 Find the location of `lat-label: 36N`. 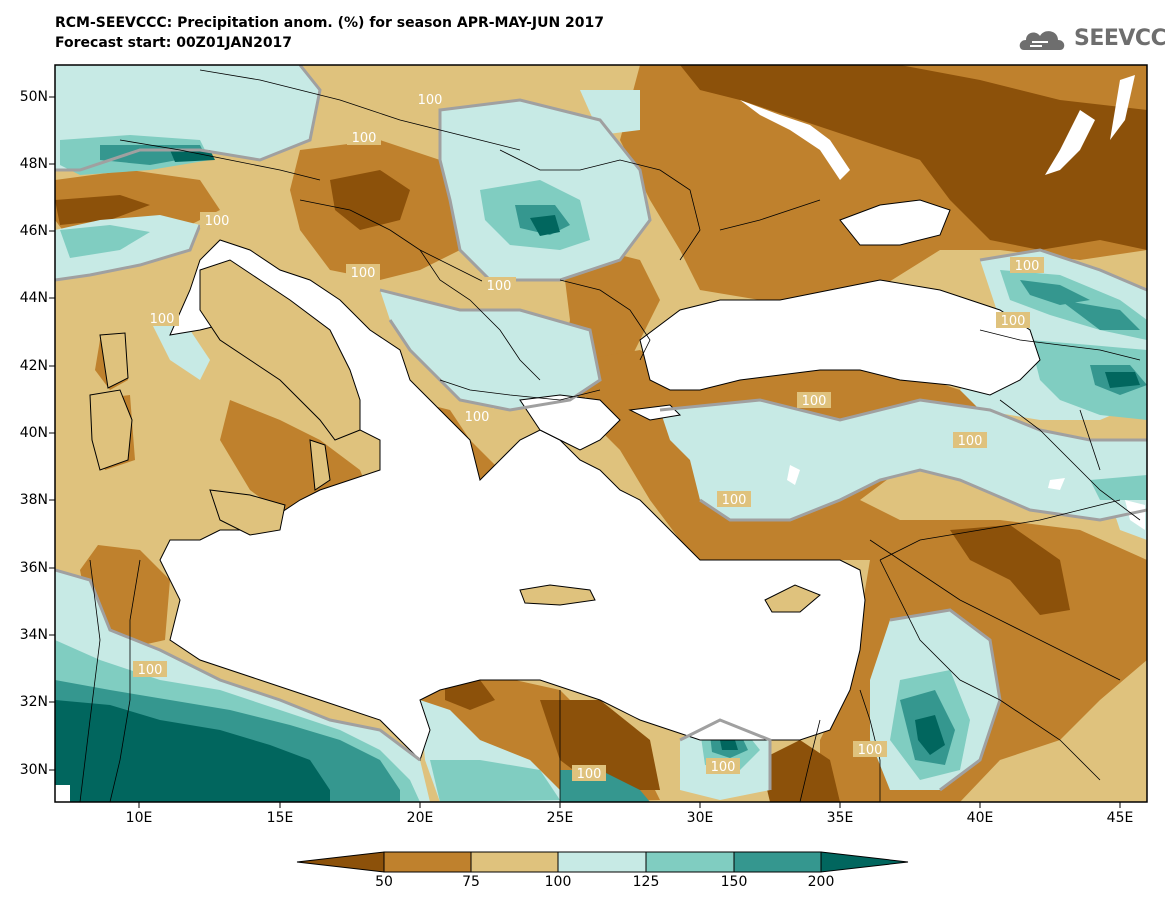

lat-label: 36N is located at coordinates (33, 568).